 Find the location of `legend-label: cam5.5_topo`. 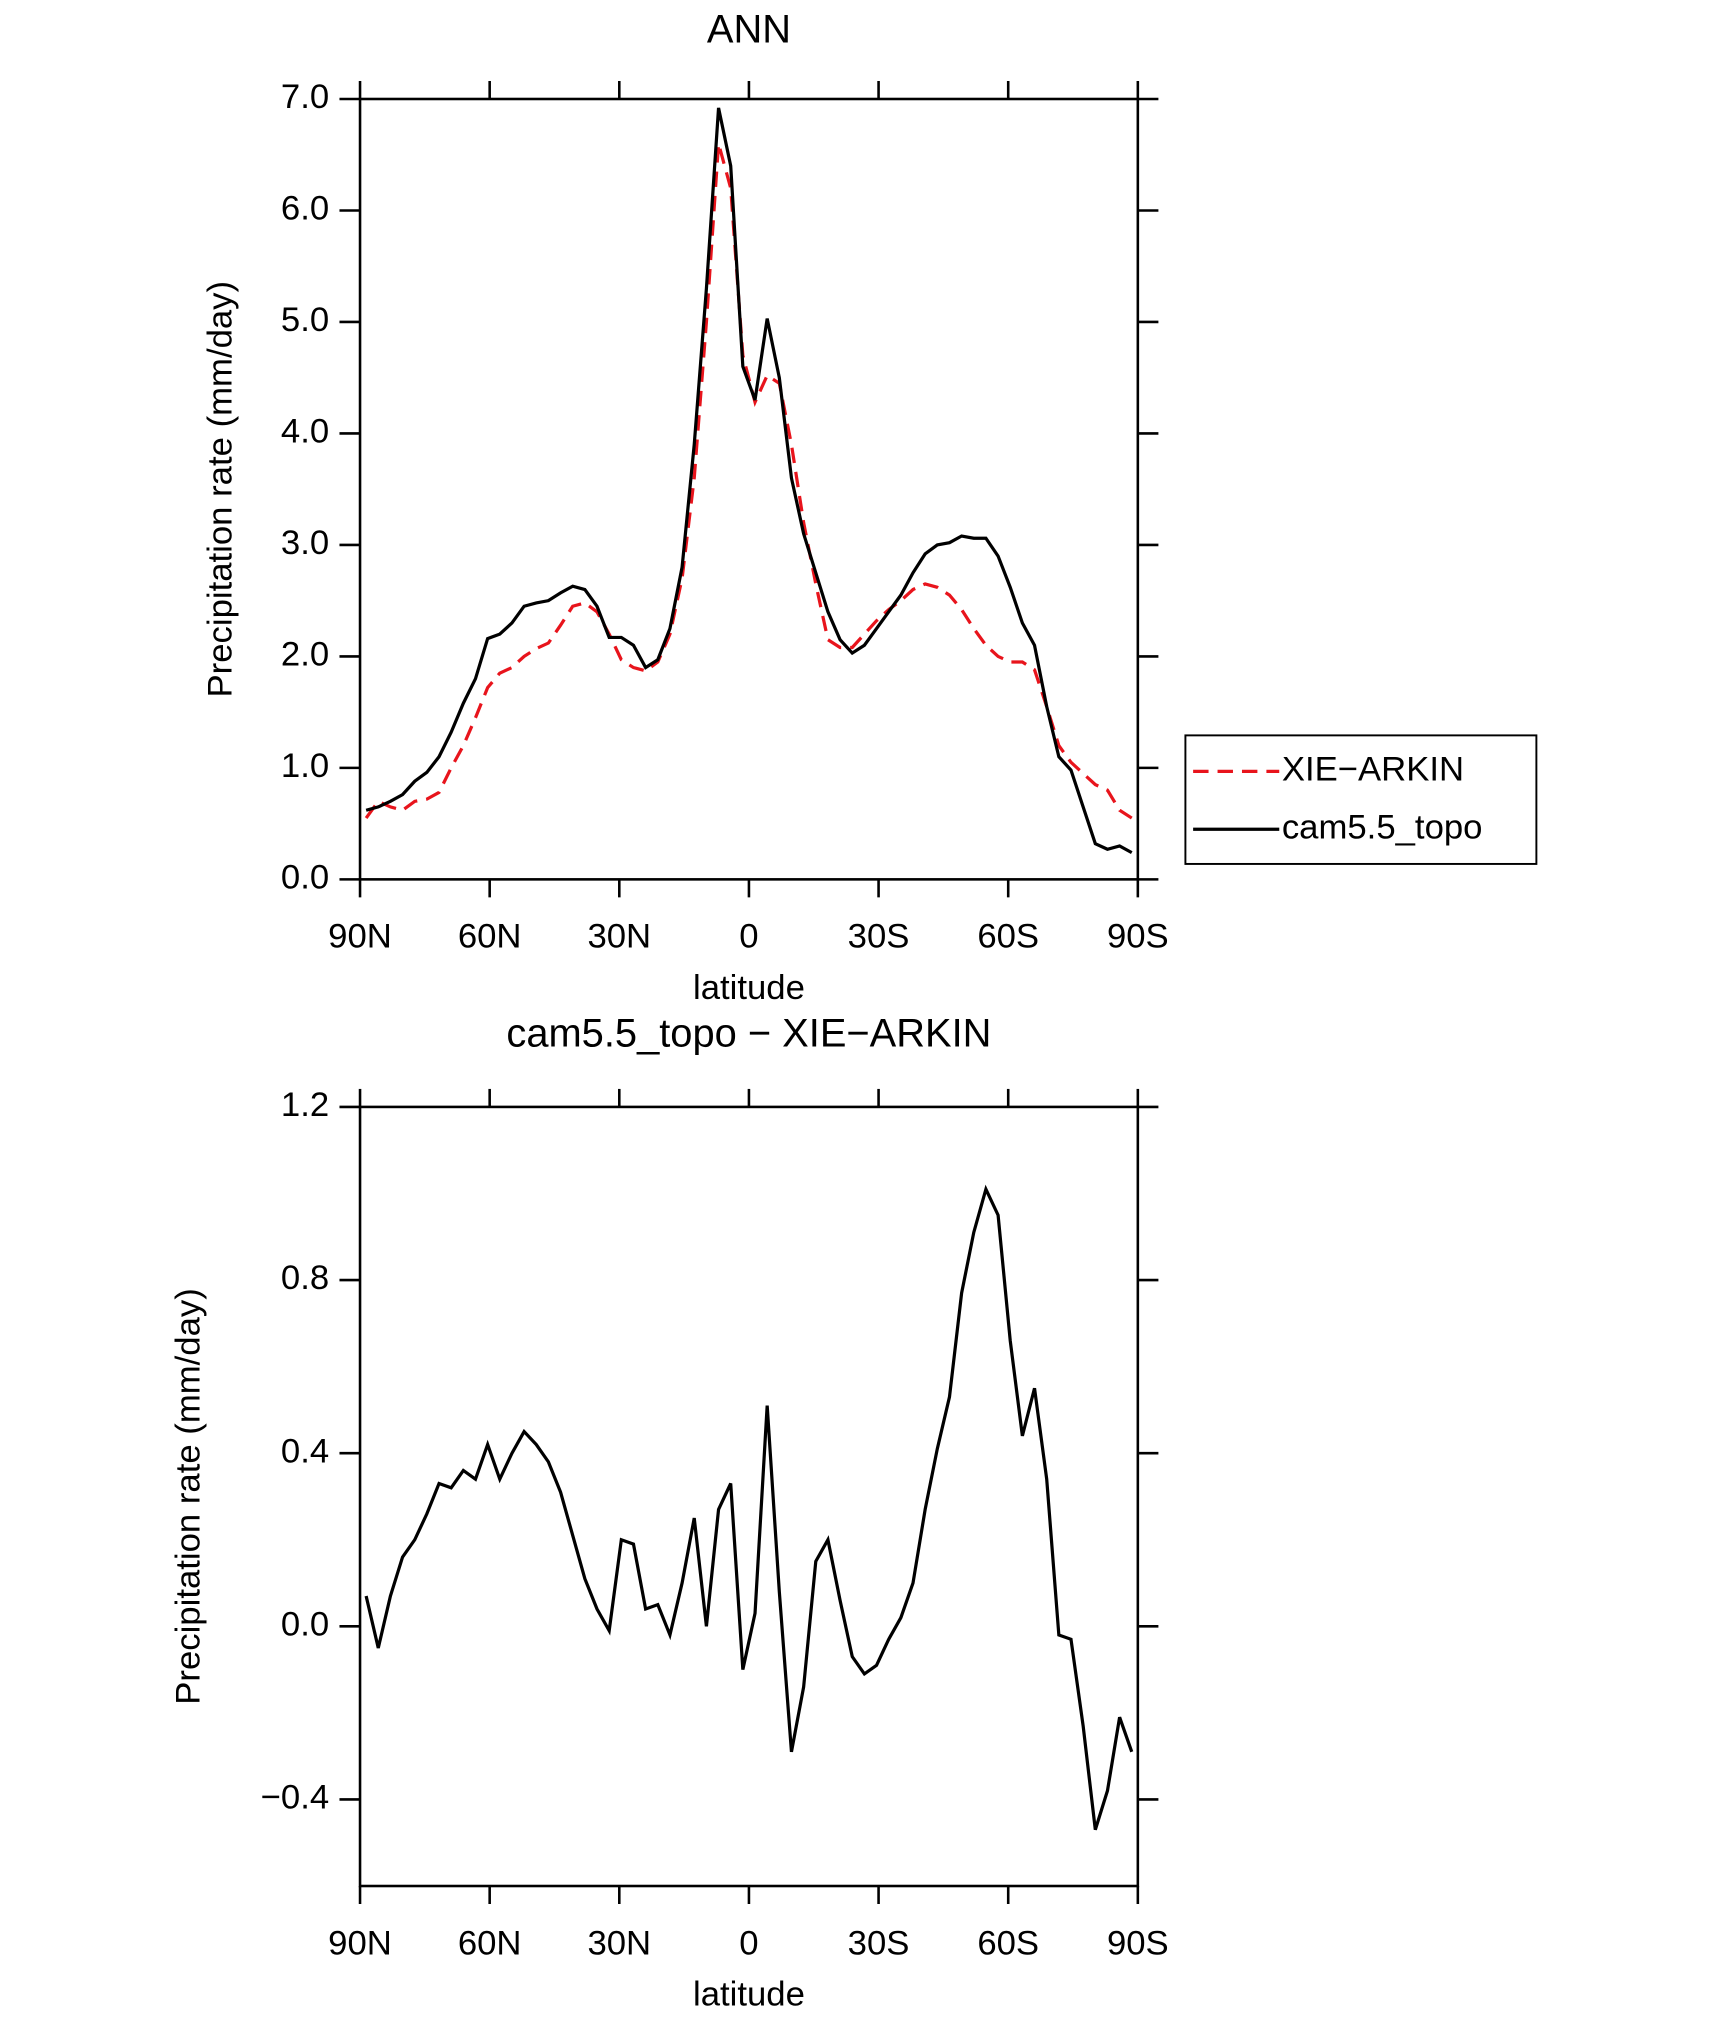

legend-label: cam5.5_topo is located at coordinates (1382, 827).